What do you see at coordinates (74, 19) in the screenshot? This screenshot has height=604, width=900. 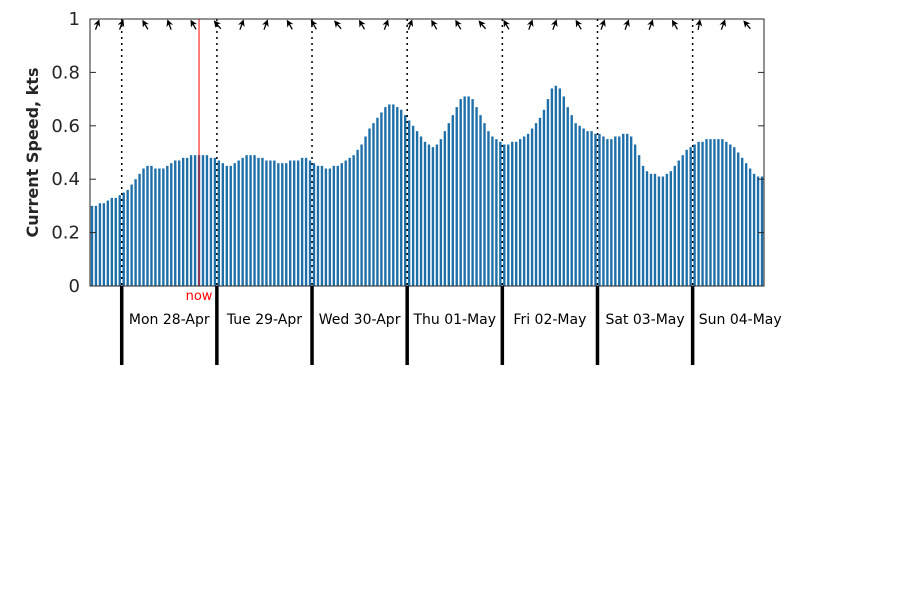 I see `y-tick-label: 1` at bounding box center [74, 19].